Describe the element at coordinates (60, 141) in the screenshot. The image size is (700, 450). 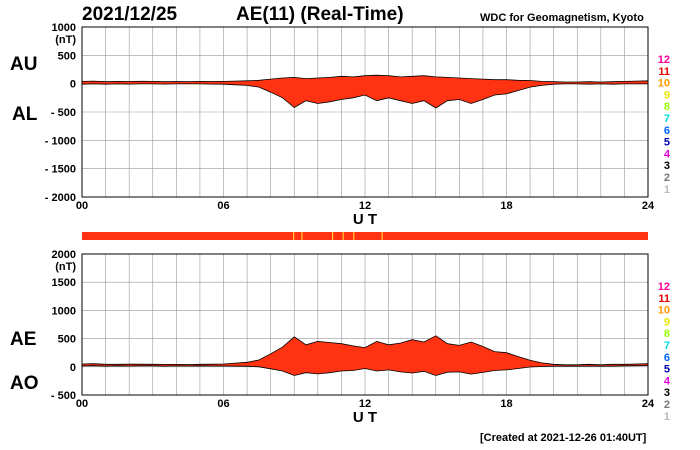
I see `y-tick-label: - 1000` at that location.